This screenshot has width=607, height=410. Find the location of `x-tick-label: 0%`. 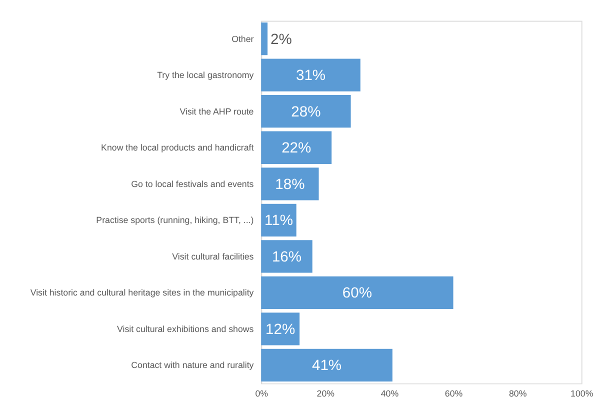

x-tick-label: 0% is located at coordinates (261, 393).